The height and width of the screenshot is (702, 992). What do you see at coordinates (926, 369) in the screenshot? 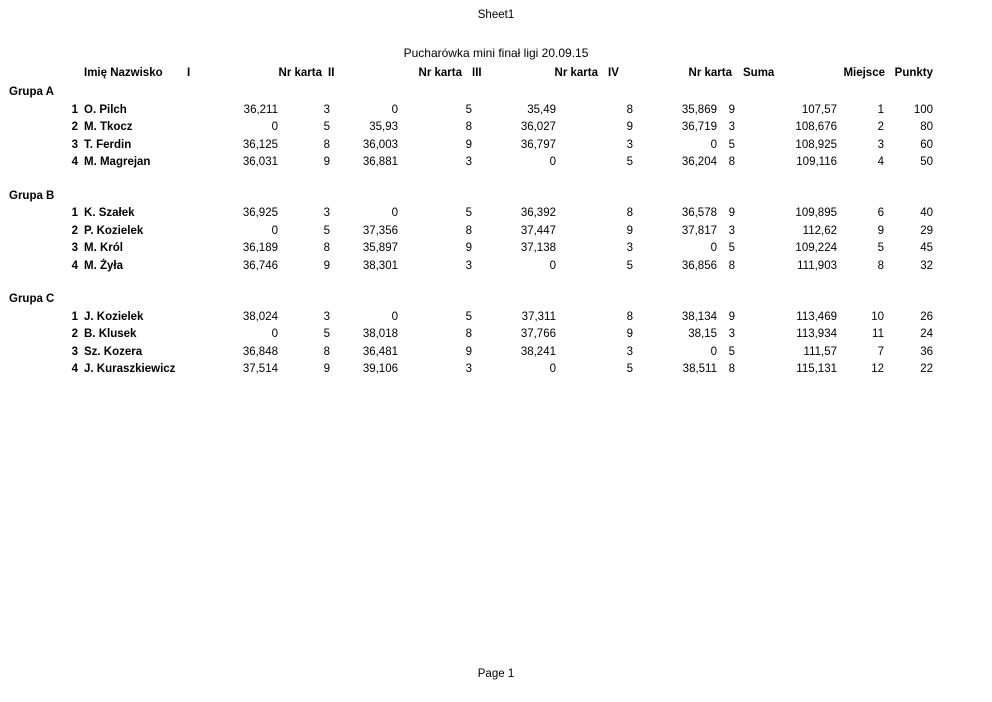
I see `punkty-points: 22` at bounding box center [926, 369].